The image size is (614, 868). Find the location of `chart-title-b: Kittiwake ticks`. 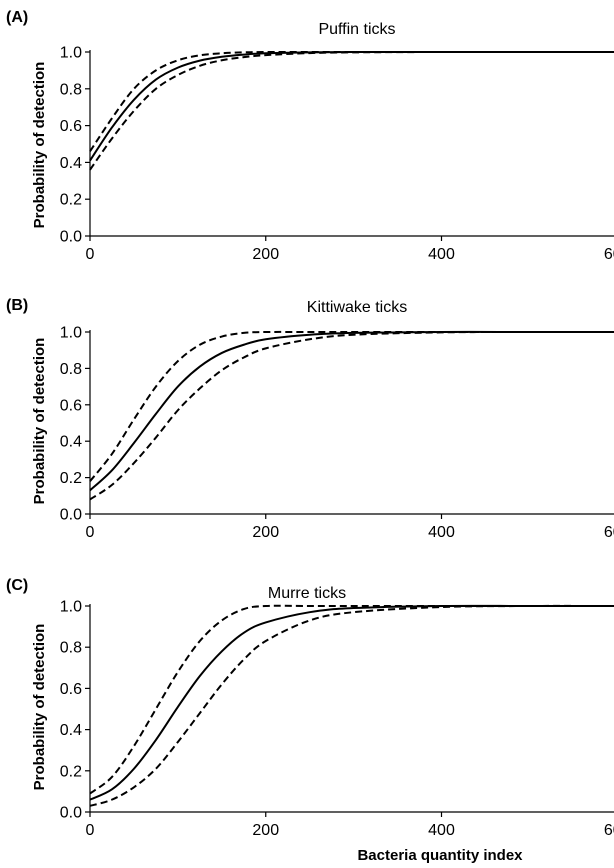

chart-title-b: Kittiwake ticks is located at coordinates (357, 307).